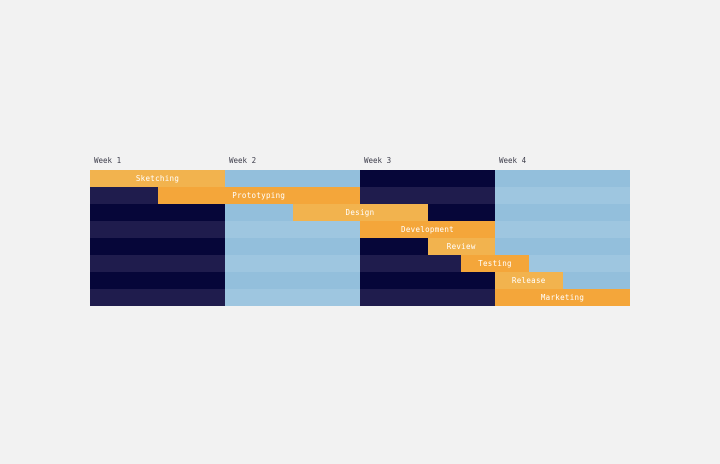 This screenshot has height=464, width=720. Describe the element at coordinates (427, 280) in the screenshot. I see `grid-cell-week3-row7` at that location.